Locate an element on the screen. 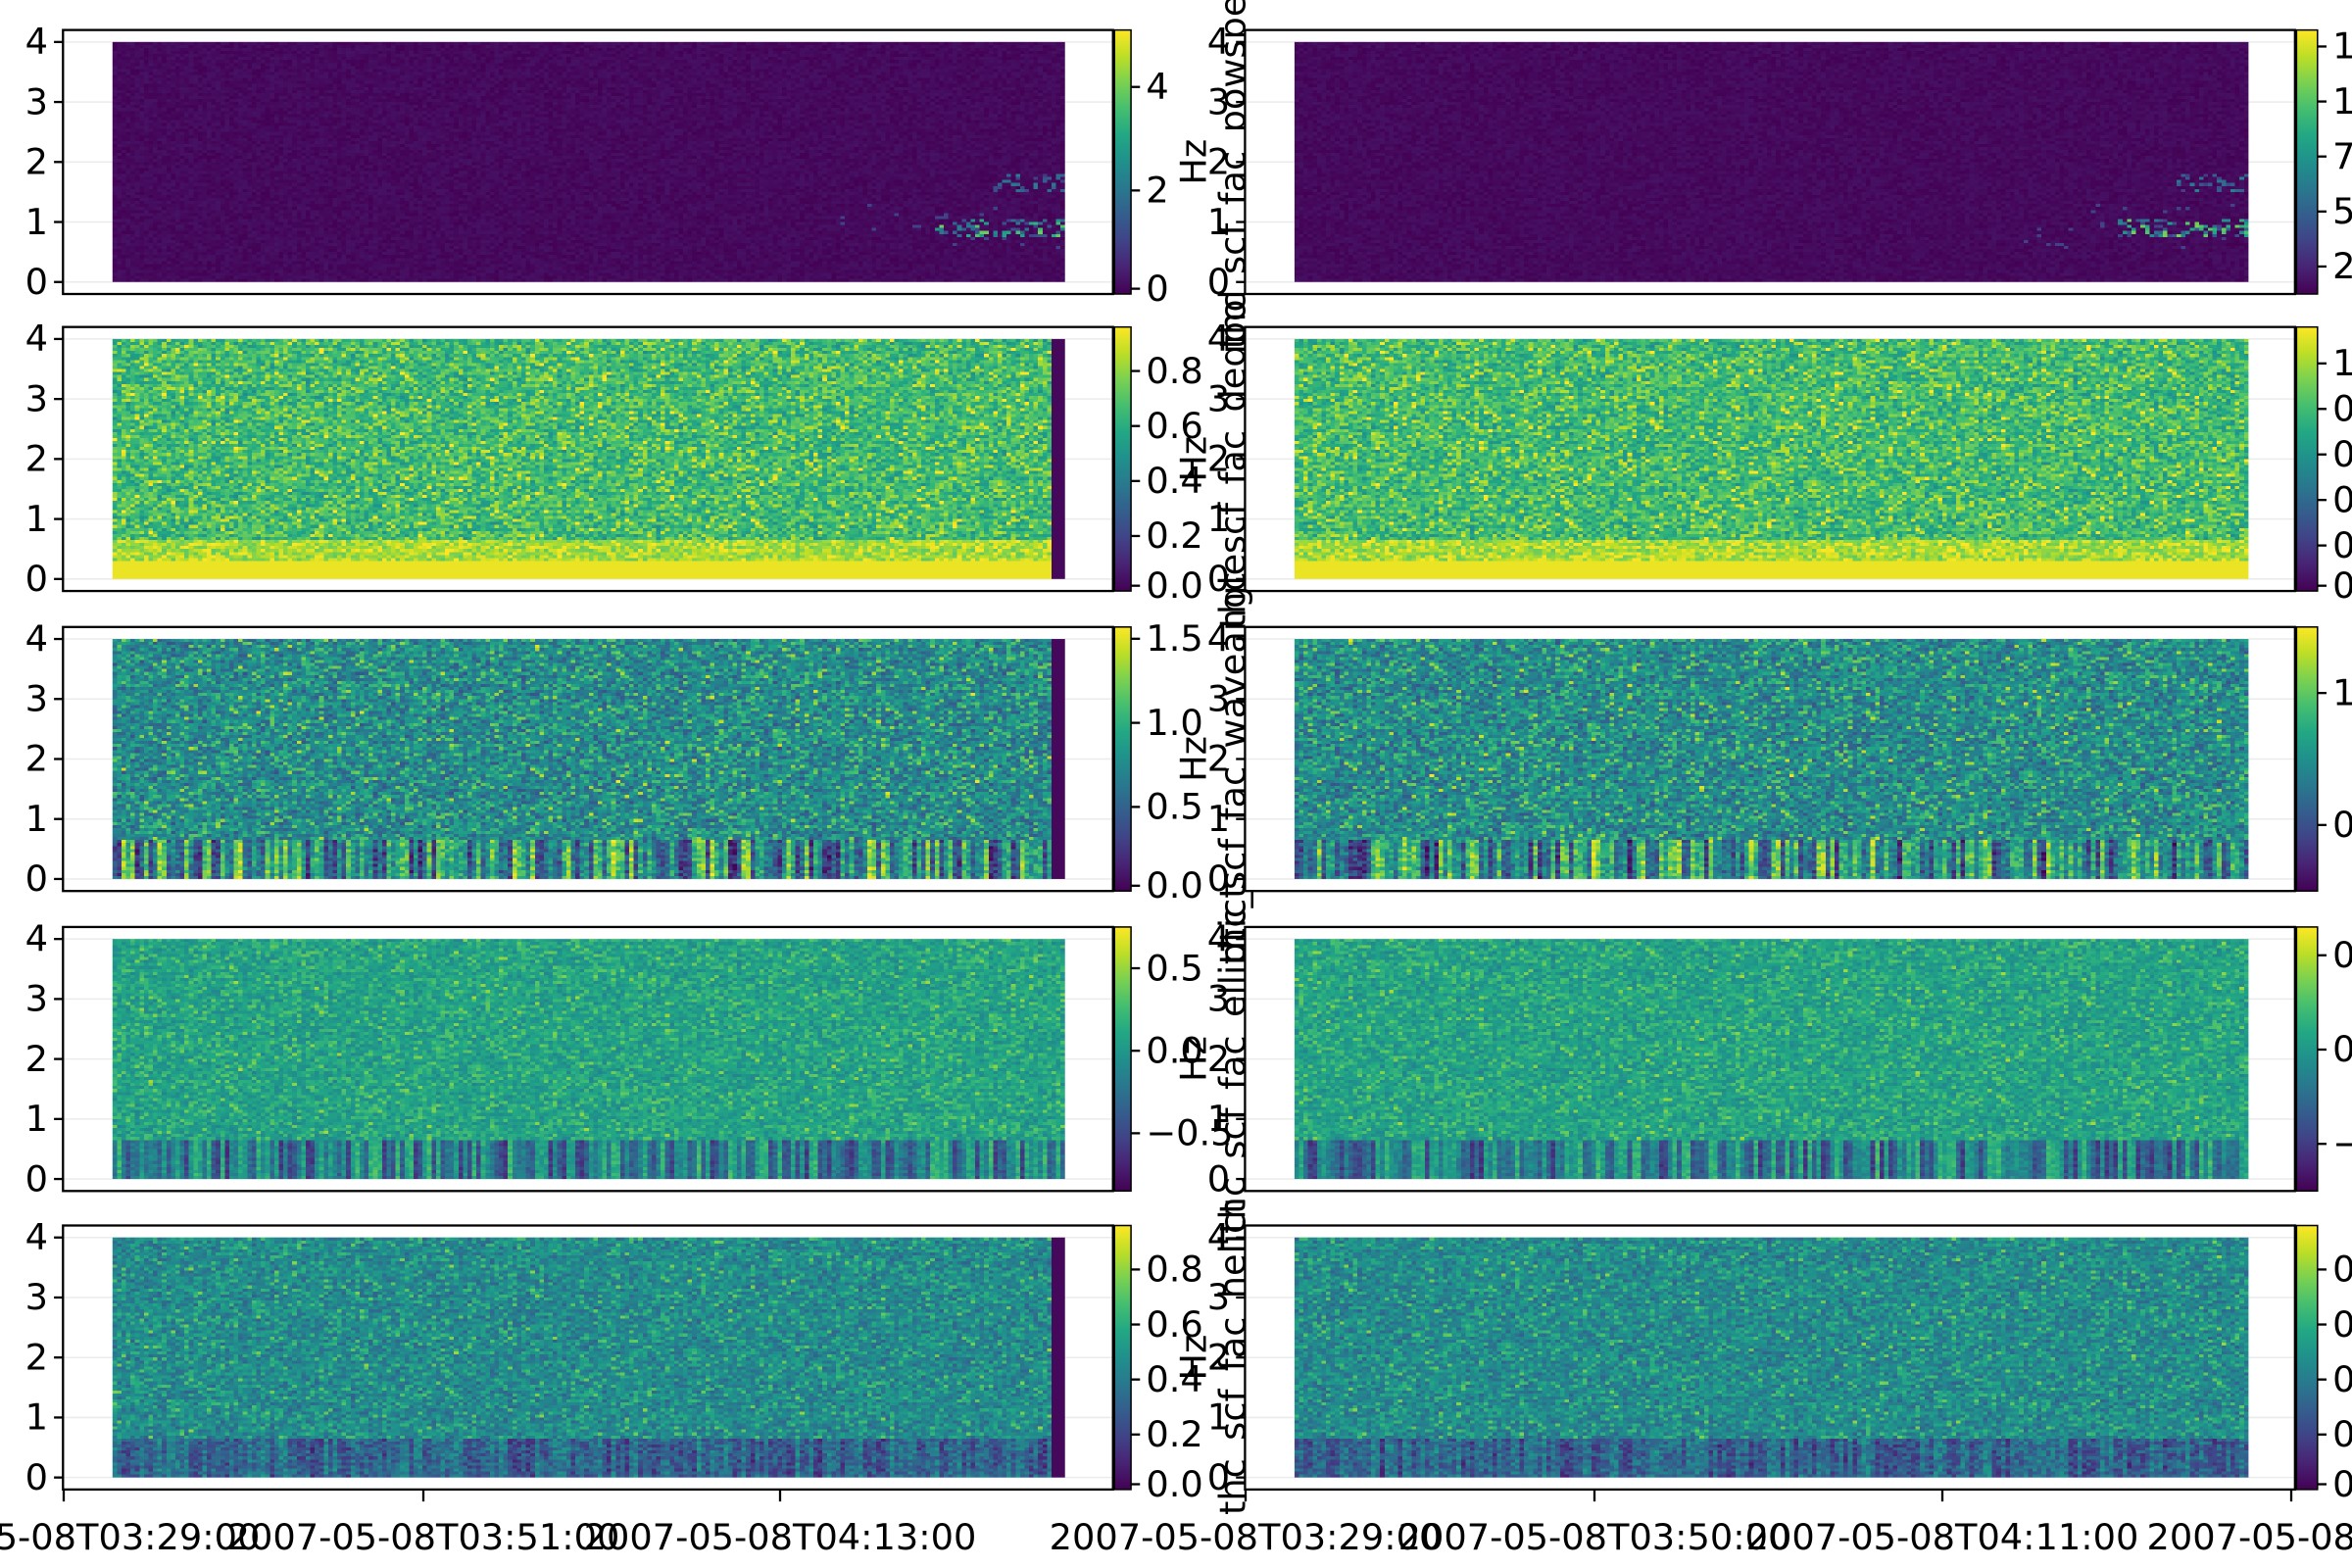 Image resolution: width=2352 pixels, height=1568 pixels. x-tick-label: 2007-05-08T04:13:00 is located at coordinates (780, 1537).